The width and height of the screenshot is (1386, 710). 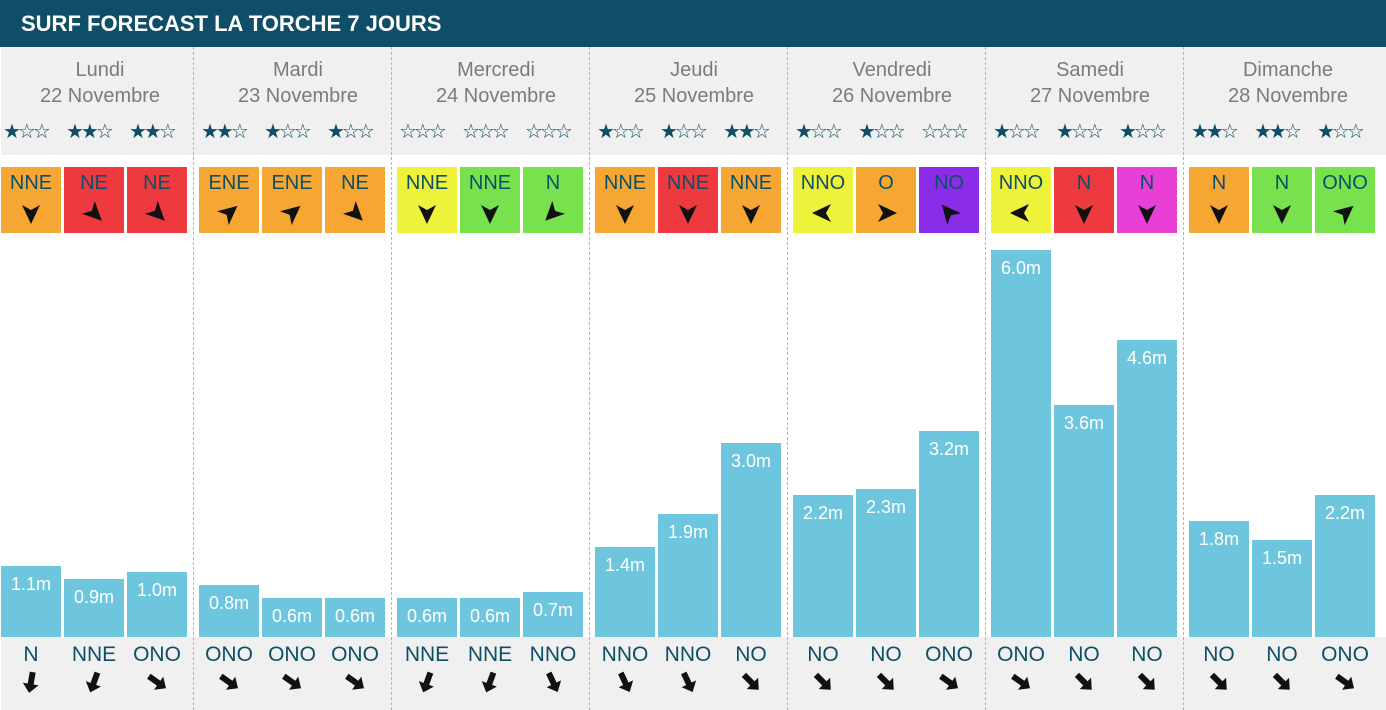 What do you see at coordinates (496, 96) in the screenshot?
I see `day-date: 24 Novembre` at bounding box center [496, 96].